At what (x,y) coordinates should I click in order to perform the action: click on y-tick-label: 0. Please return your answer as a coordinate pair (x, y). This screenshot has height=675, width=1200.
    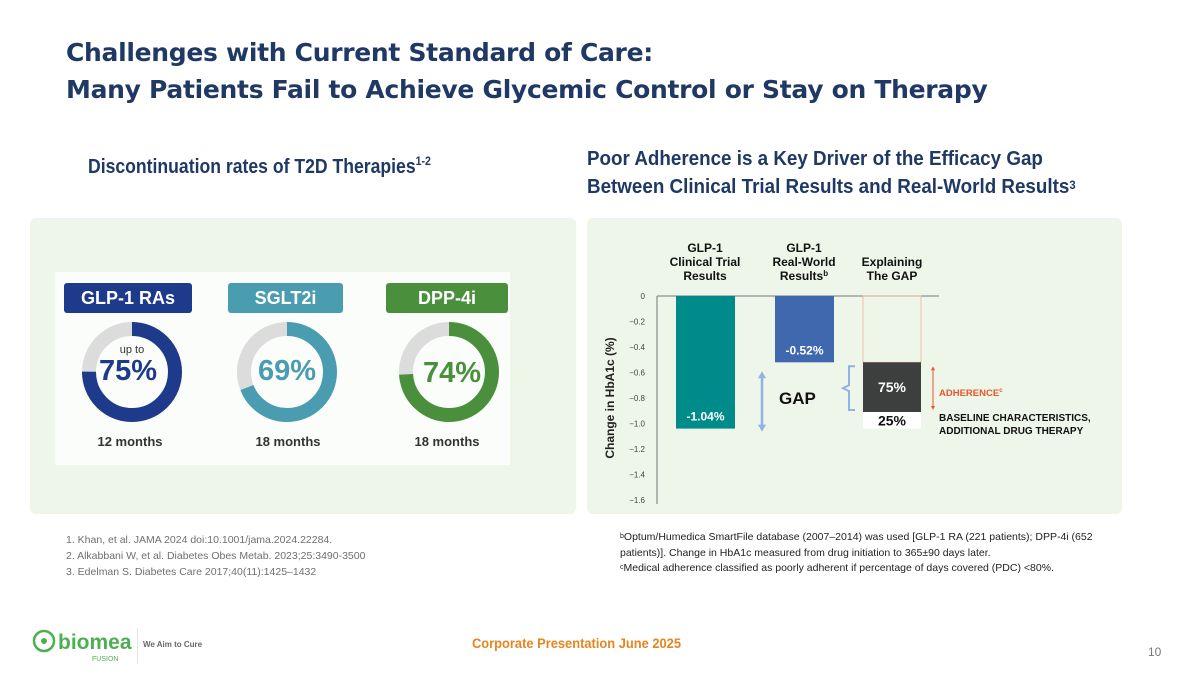
    Looking at the image, I should click on (643, 296).